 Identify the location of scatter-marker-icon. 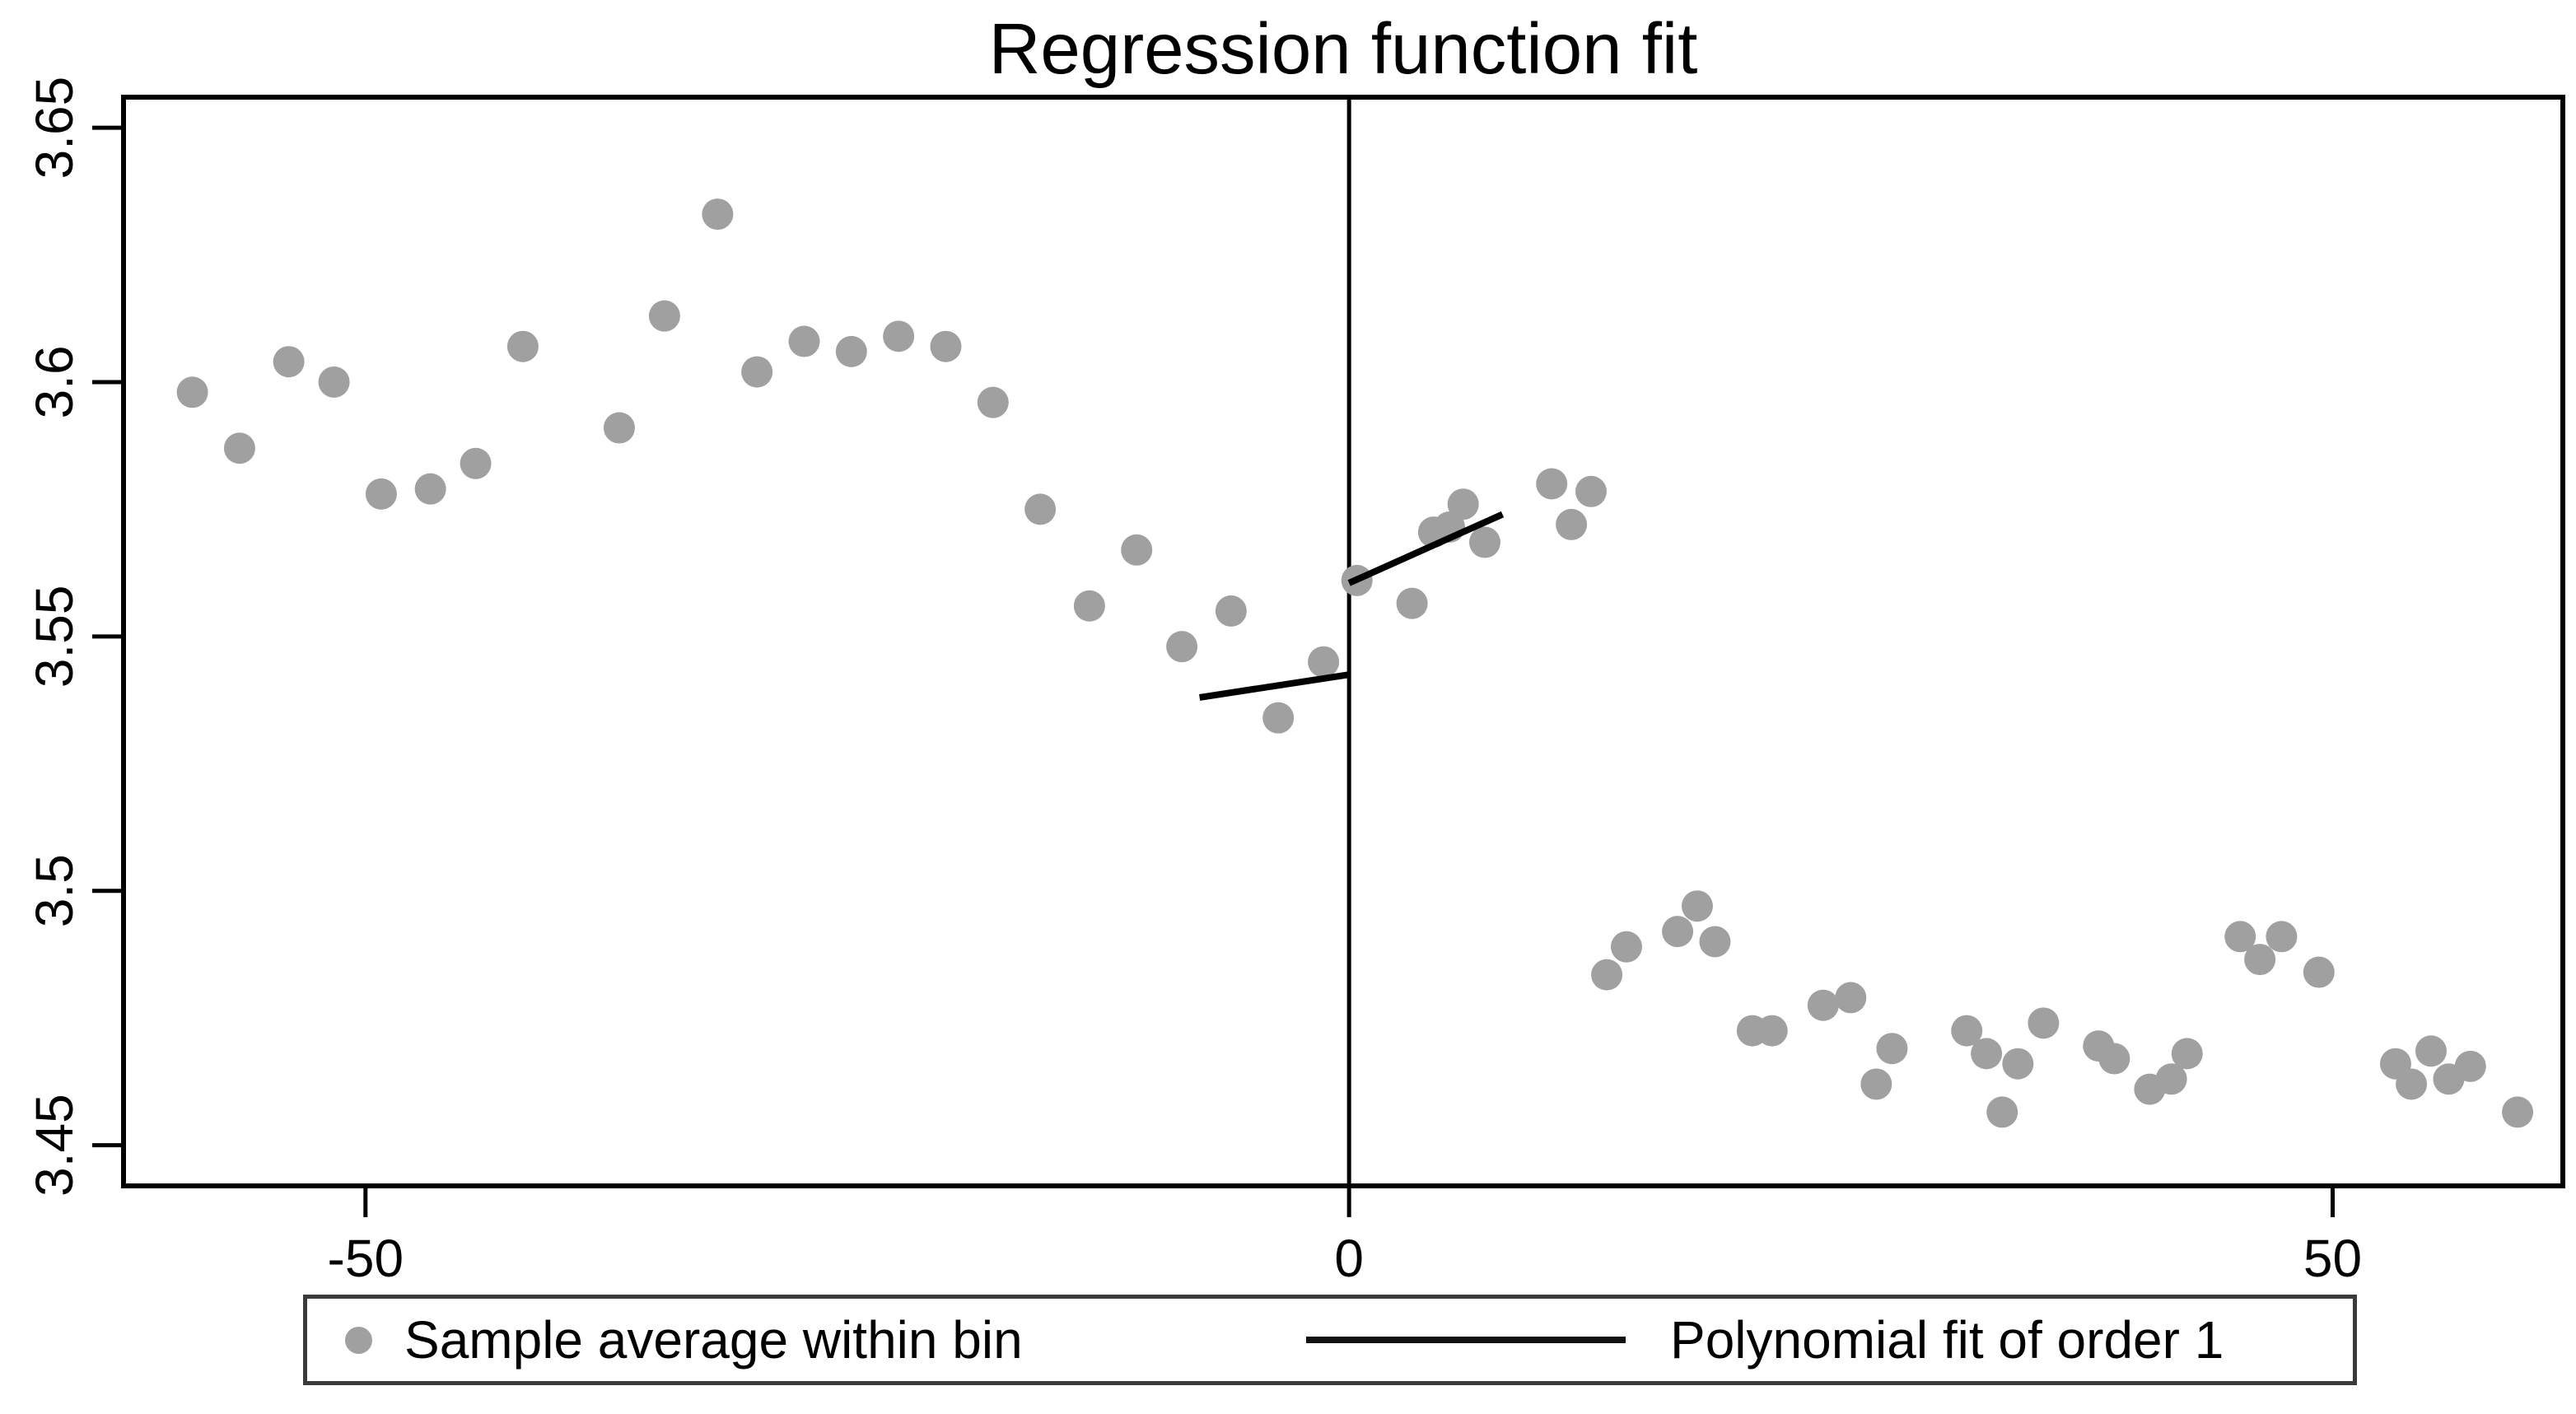
(358, 1340).